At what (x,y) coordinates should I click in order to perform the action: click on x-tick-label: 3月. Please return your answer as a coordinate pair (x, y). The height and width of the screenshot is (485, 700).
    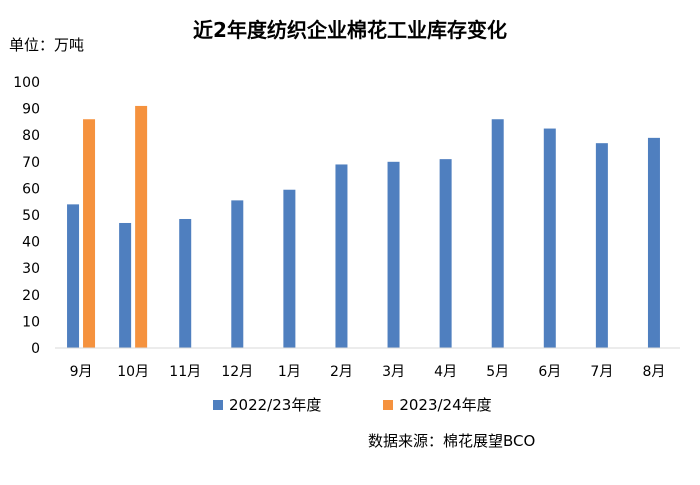
    Looking at the image, I should click on (393, 372).